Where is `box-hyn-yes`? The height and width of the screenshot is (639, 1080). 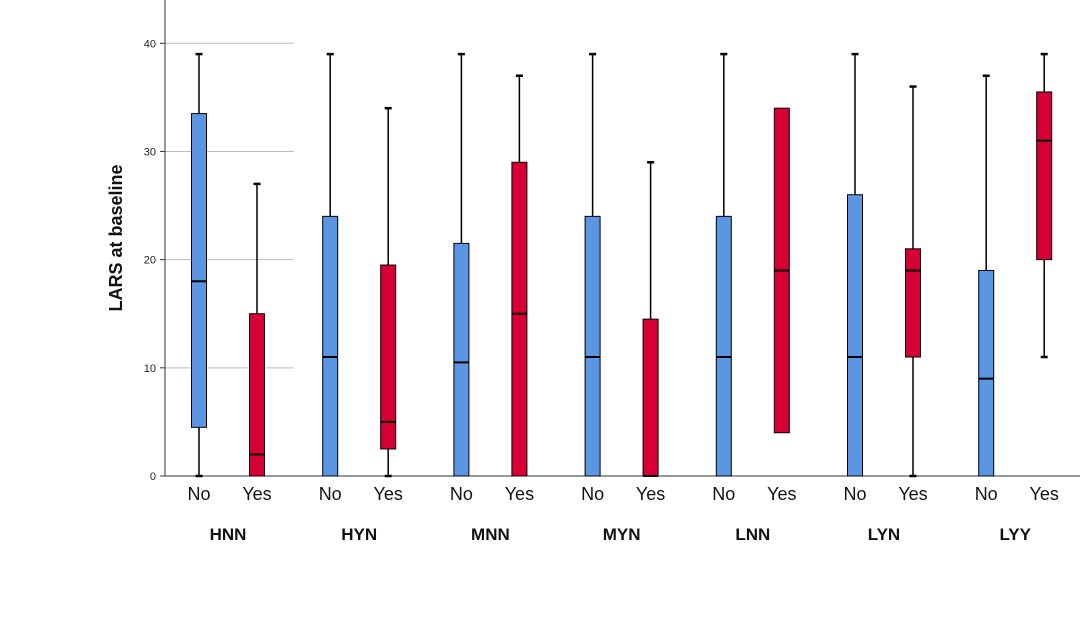
box-hyn-yes is located at coordinates (388, 357).